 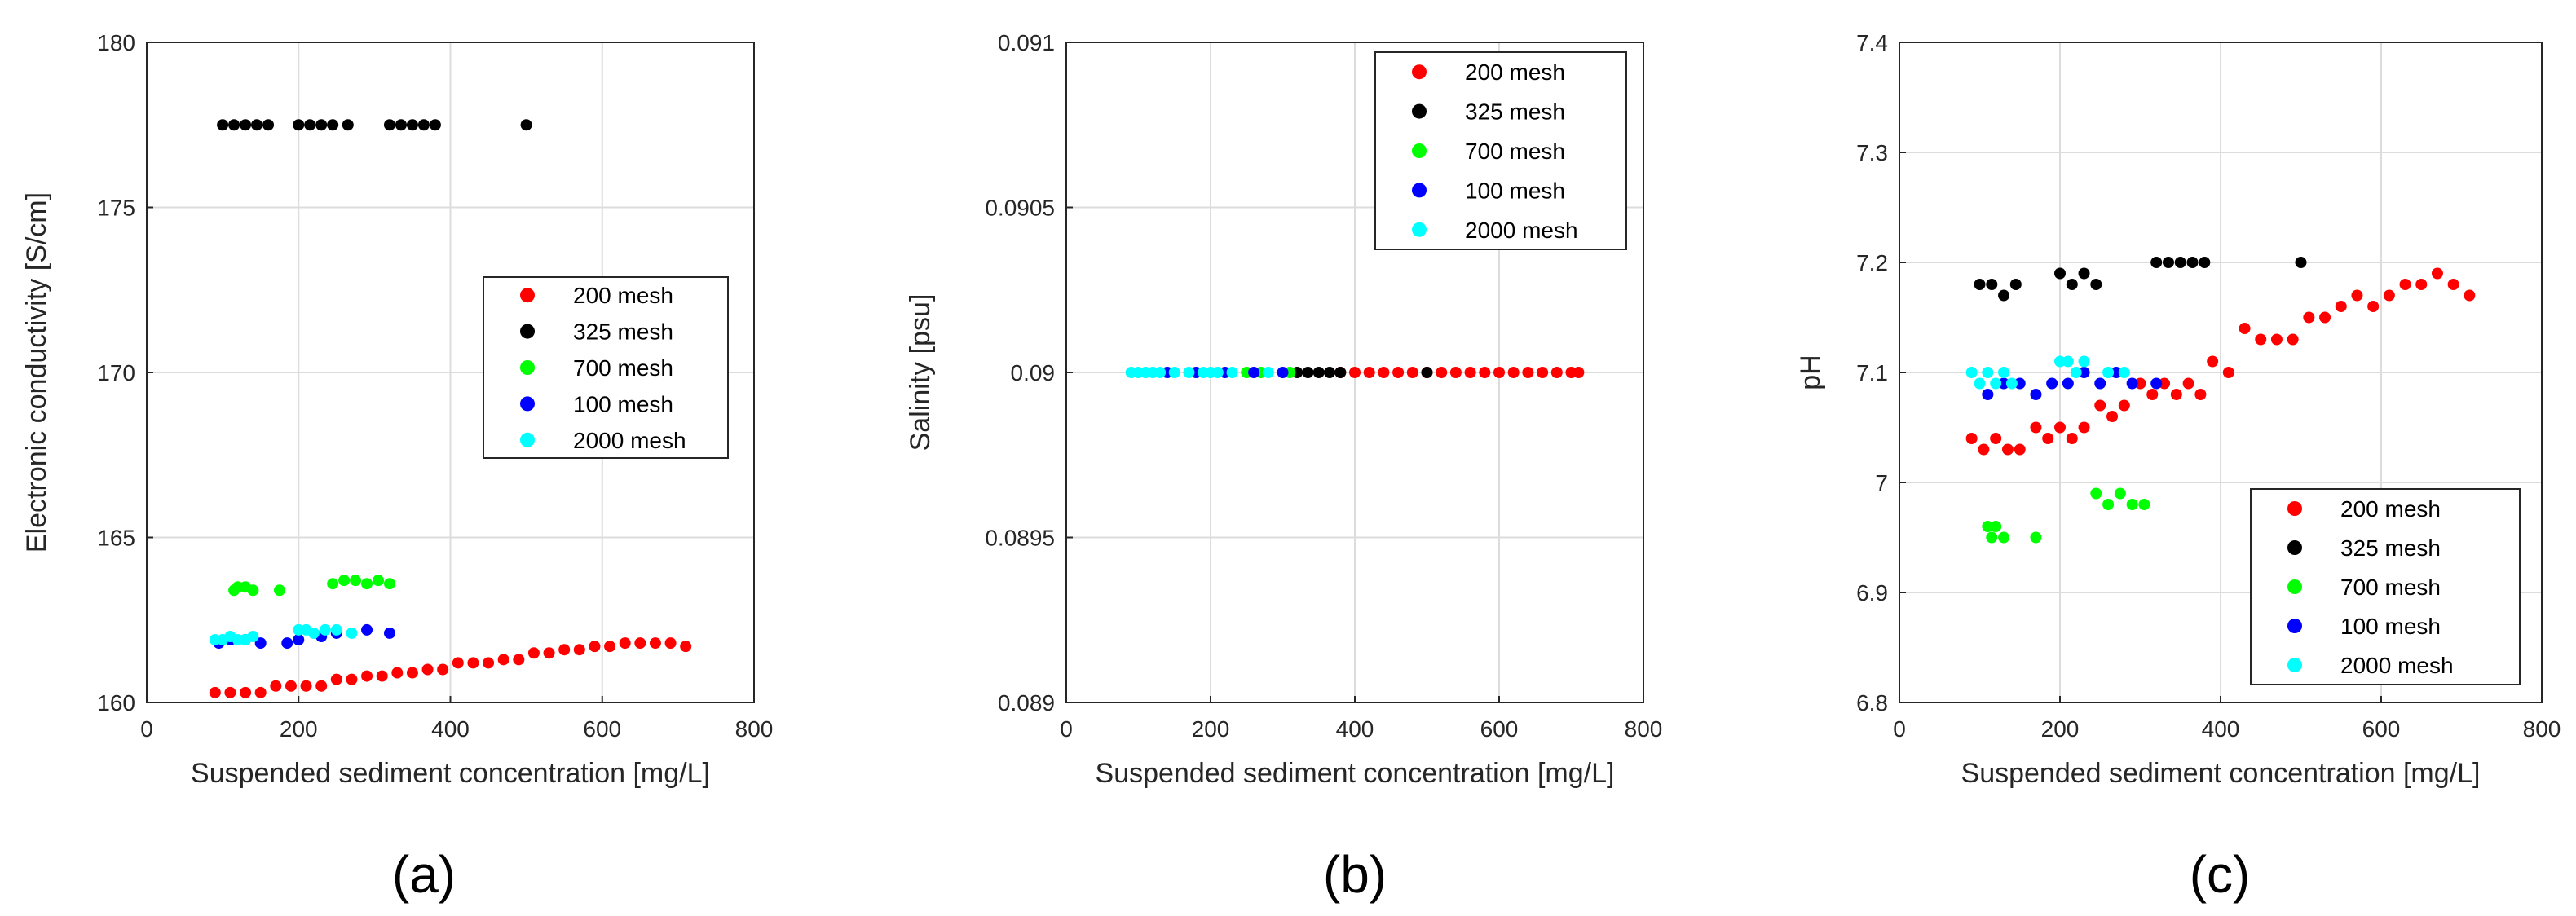 What do you see at coordinates (424, 875) in the screenshot?
I see `panel-label: (a)` at bounding box center [424, 875].